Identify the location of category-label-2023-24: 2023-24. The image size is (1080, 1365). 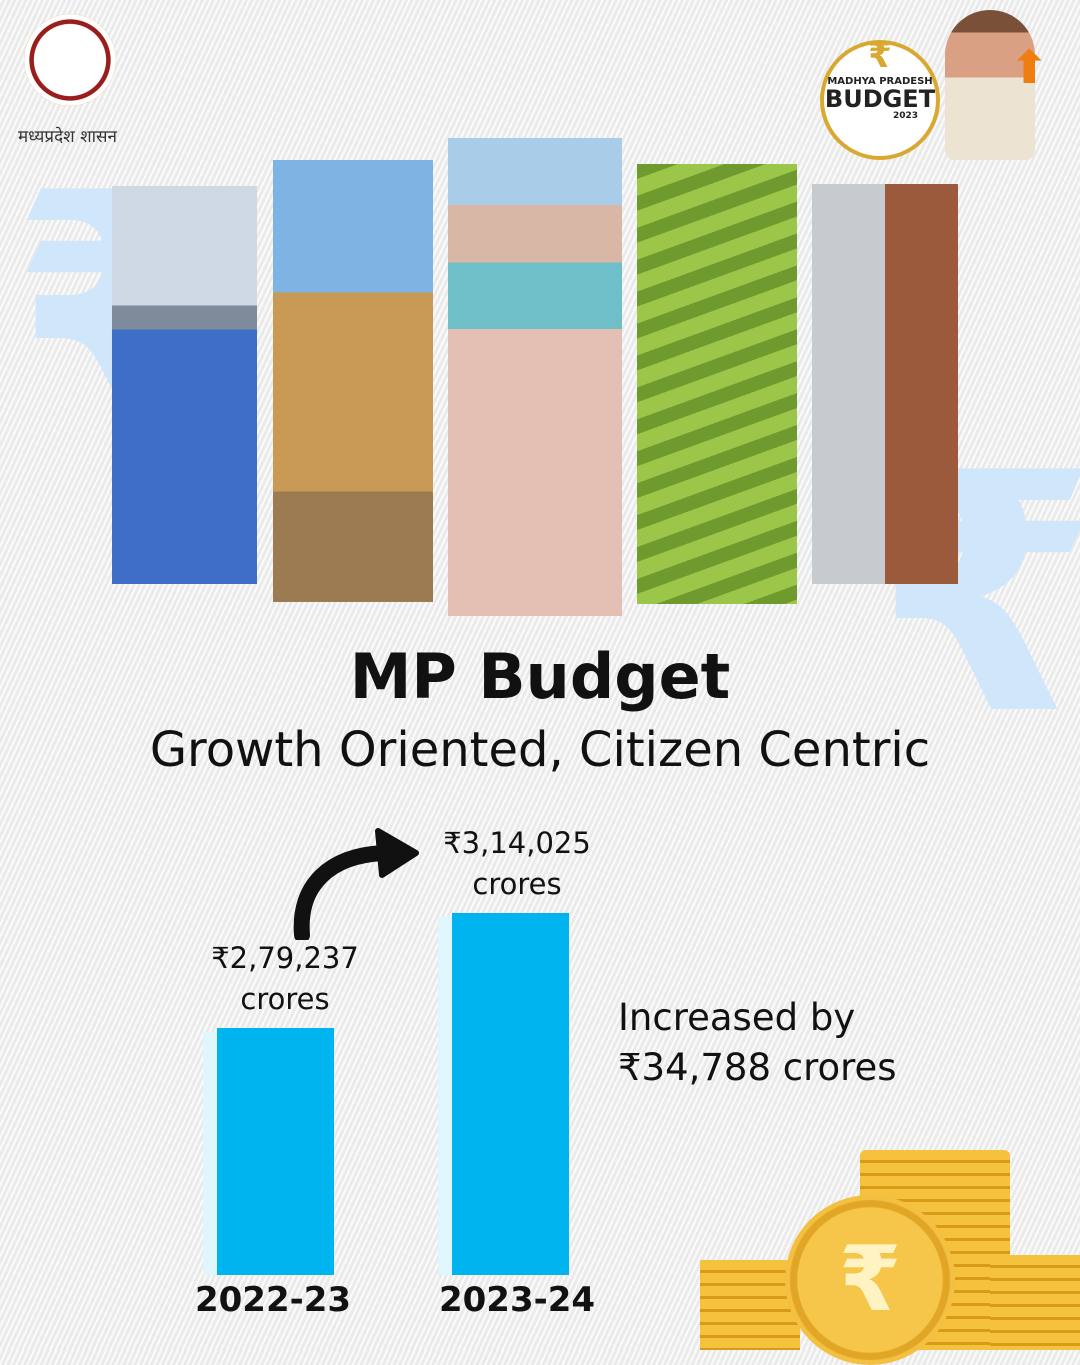
(517, 1300).